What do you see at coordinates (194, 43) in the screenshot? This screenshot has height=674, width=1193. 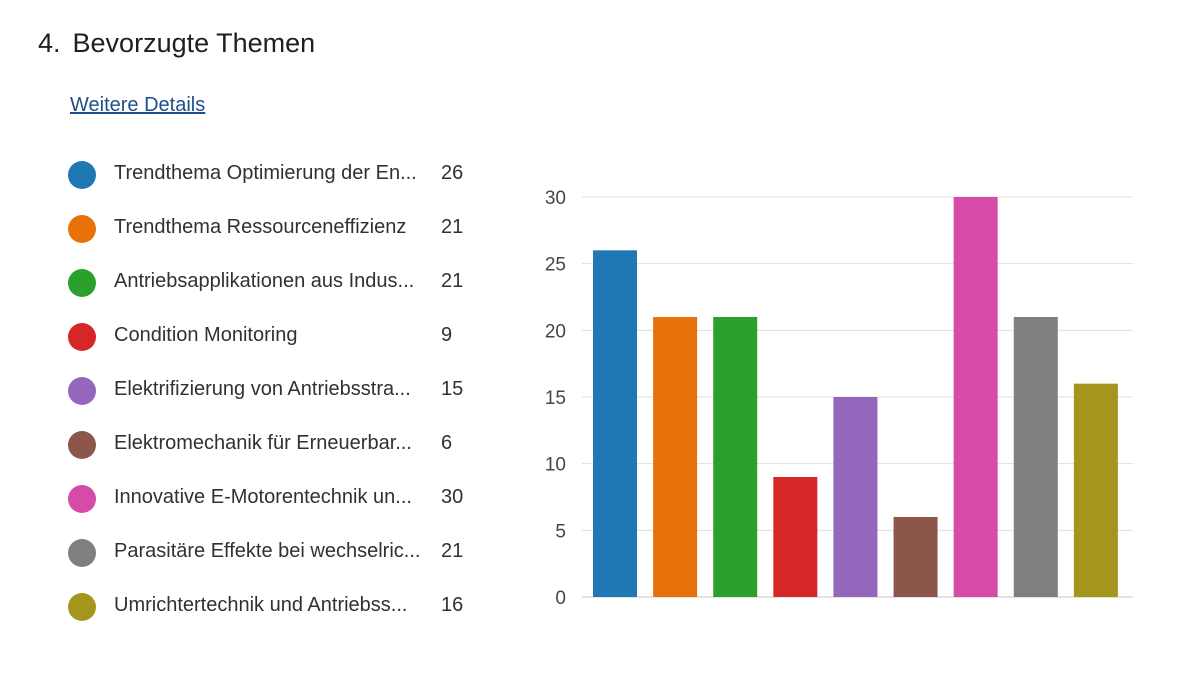 I see `question-title-text: Bevorzugte Themen` at bounding box center [194, 43].